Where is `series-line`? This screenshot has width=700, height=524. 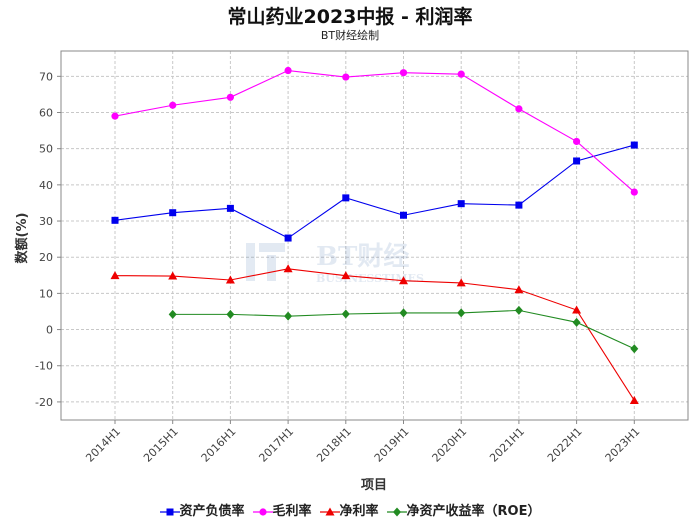
series-line is located at coordinates (374, 191).